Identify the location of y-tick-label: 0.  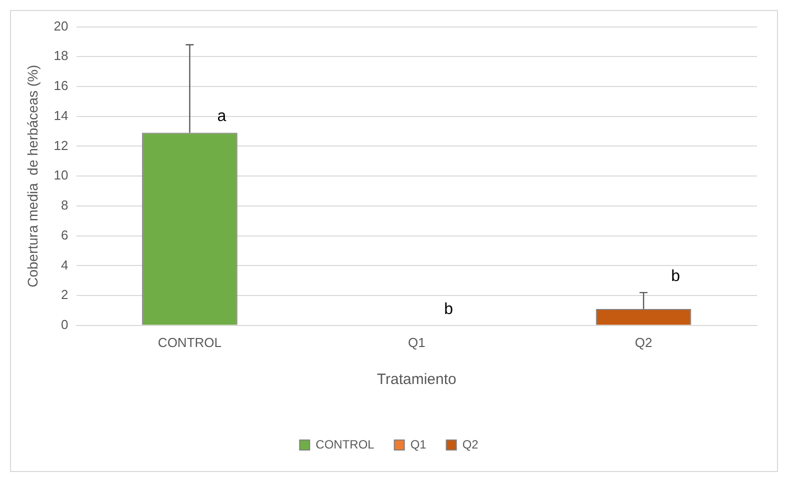
(64, 324).